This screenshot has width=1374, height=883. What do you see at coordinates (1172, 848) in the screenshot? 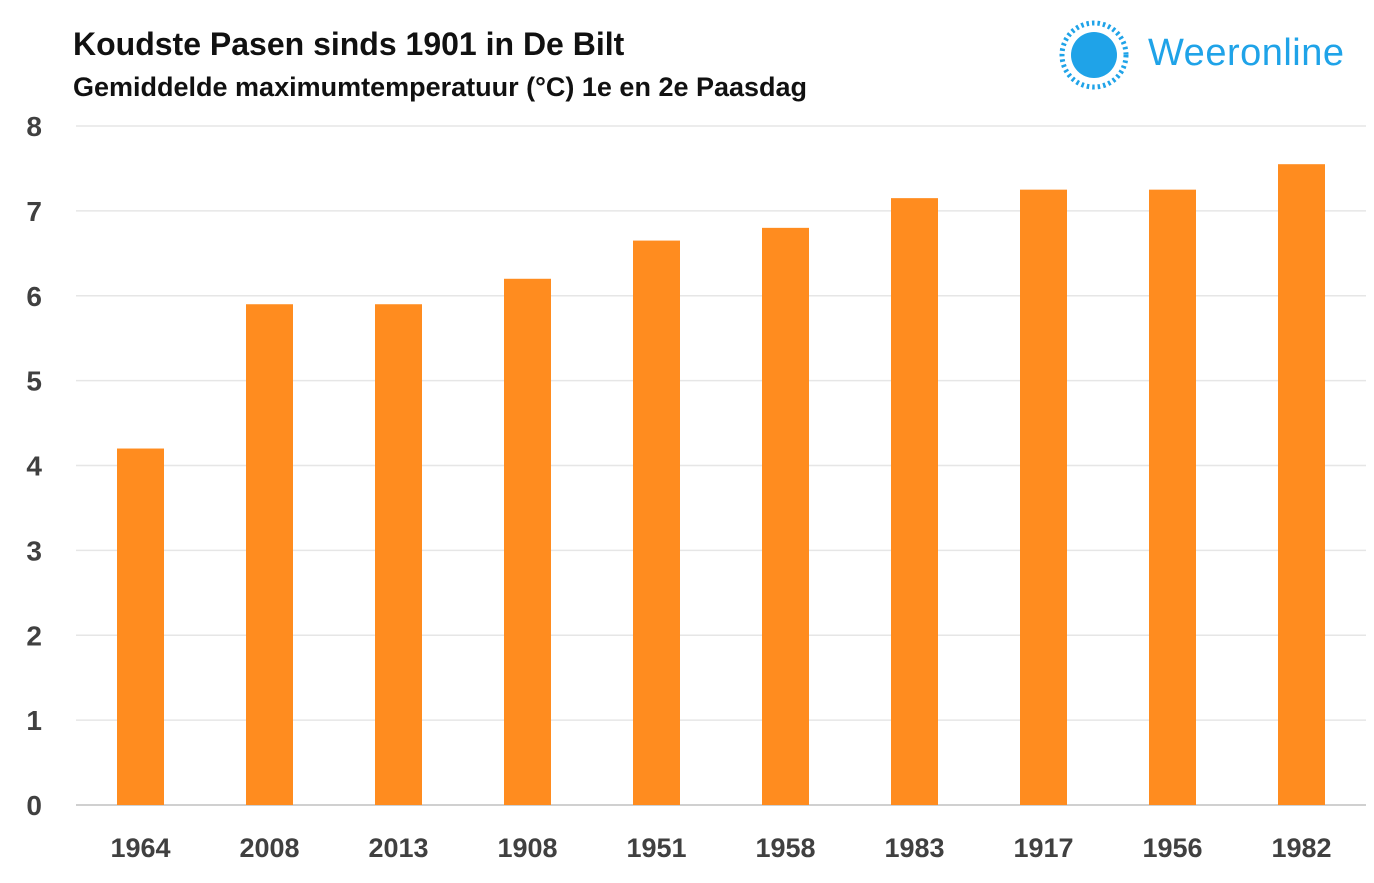
I see `x-tick-label: 1956` at bounding box center [1172, 848].